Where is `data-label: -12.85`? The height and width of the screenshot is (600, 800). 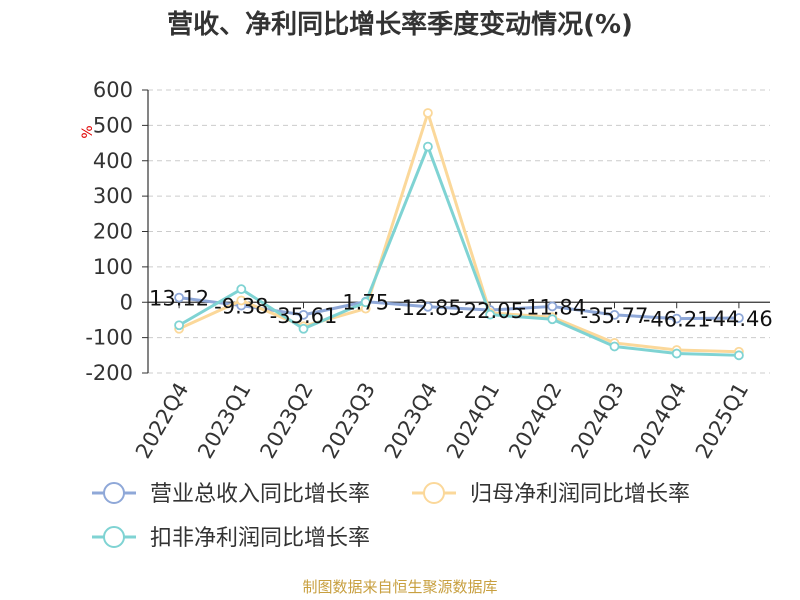 data-label: -12.85 is located at coordinates (428, 308).